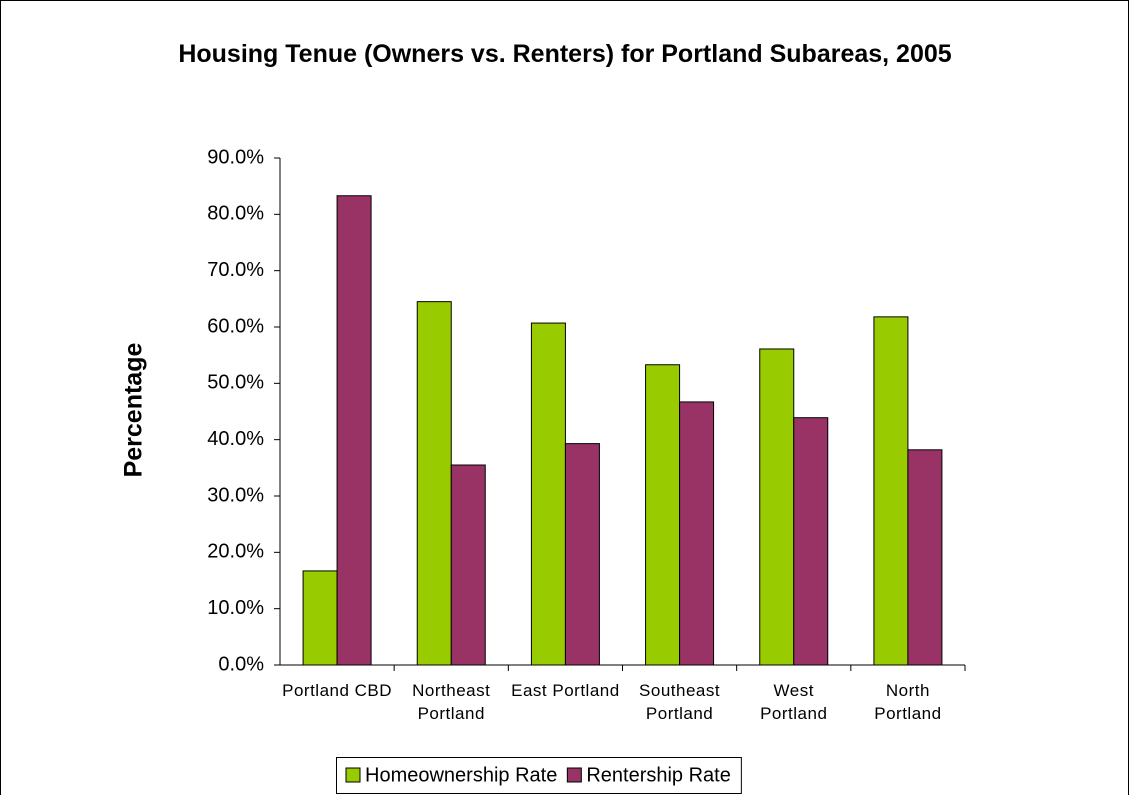  What do you see at coordinates (461, 775) in the screenshot?
I see `legend-label: Homeownership Rate` at bounding box center [461, 775].